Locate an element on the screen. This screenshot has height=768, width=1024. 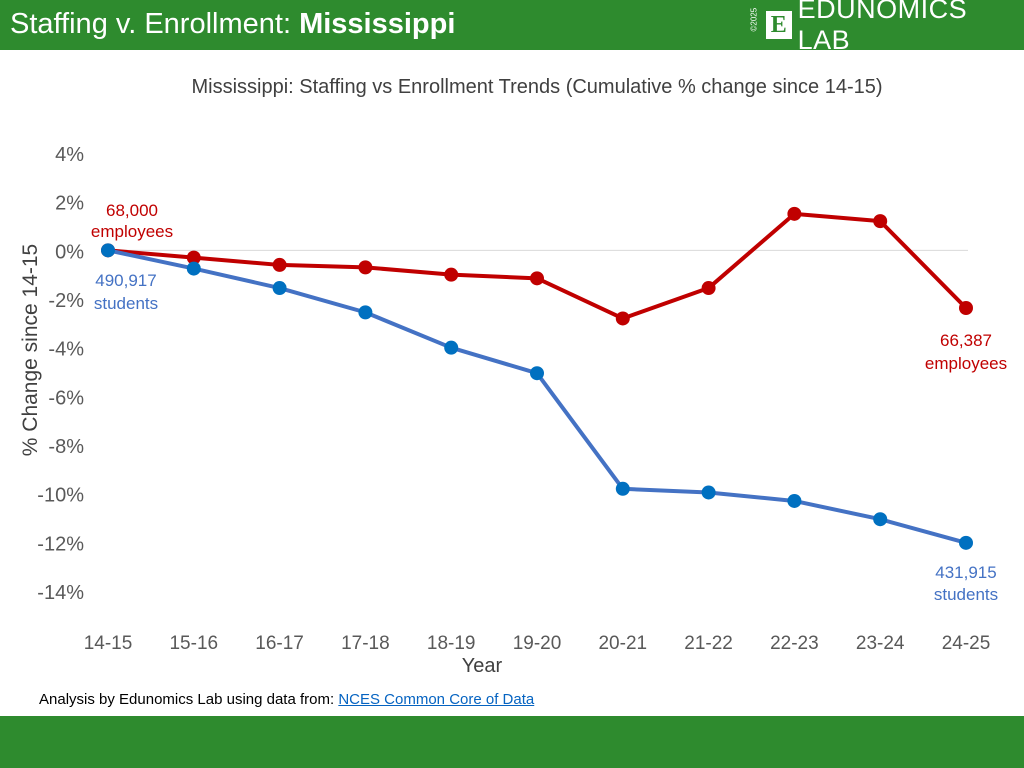
title-state: Mississippi is located at coordinates (377, 24).